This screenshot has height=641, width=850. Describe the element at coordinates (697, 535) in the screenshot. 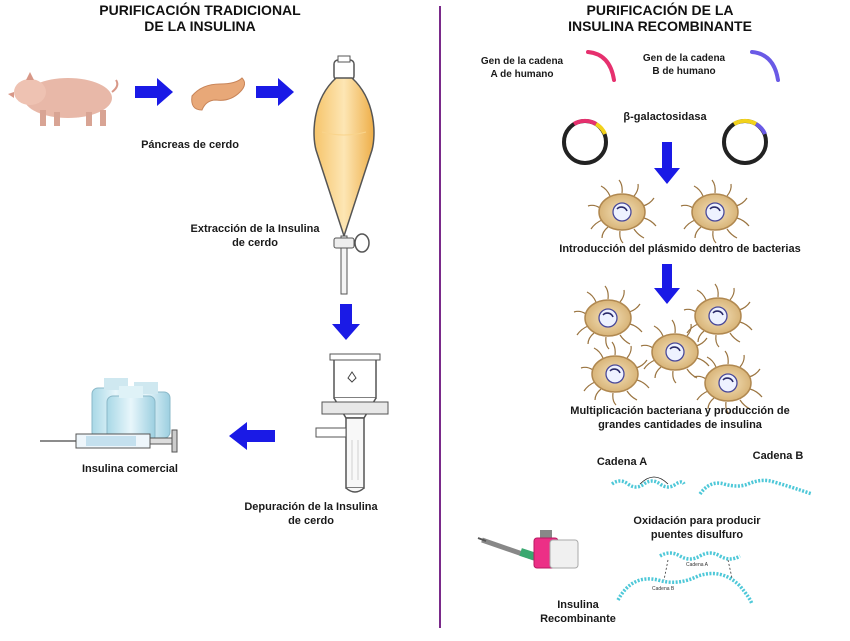

I see `oxidation-line2: puentes disulfuro` at that location.